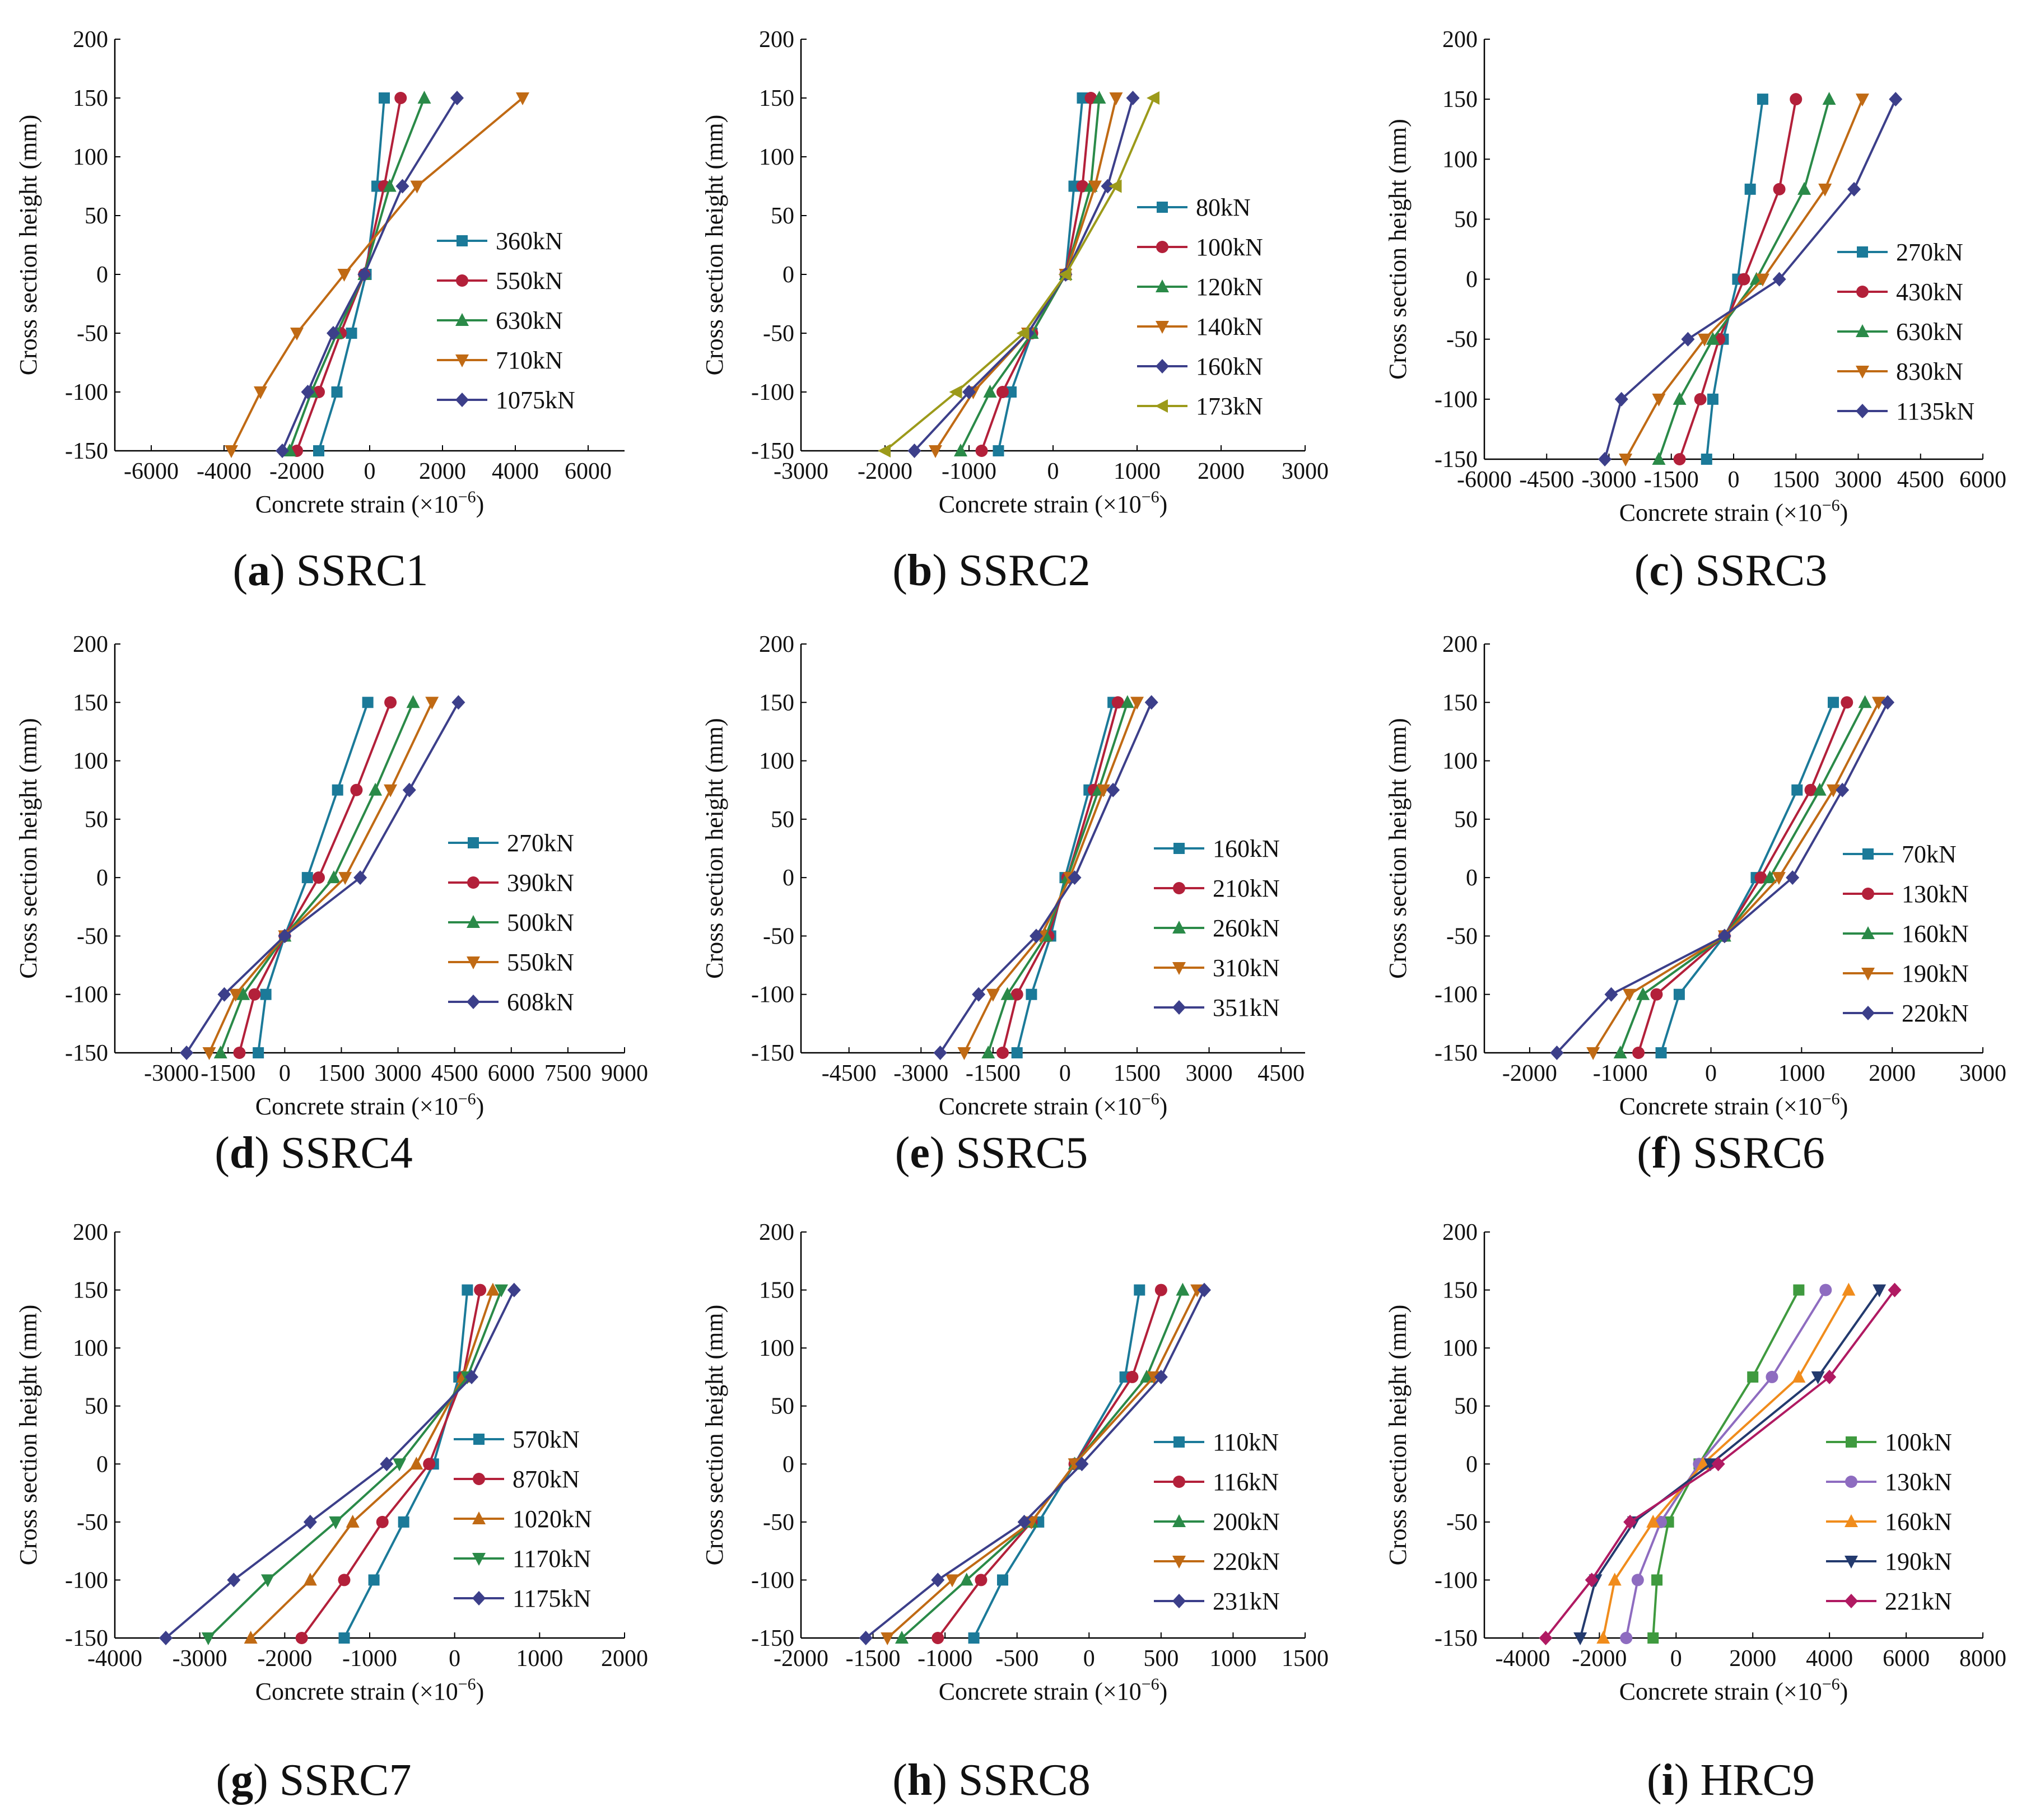 Image resolution: width=2040 pixels, height=1820 pixels. I want to click on y-tick-label: -100, so click(772, 1580).